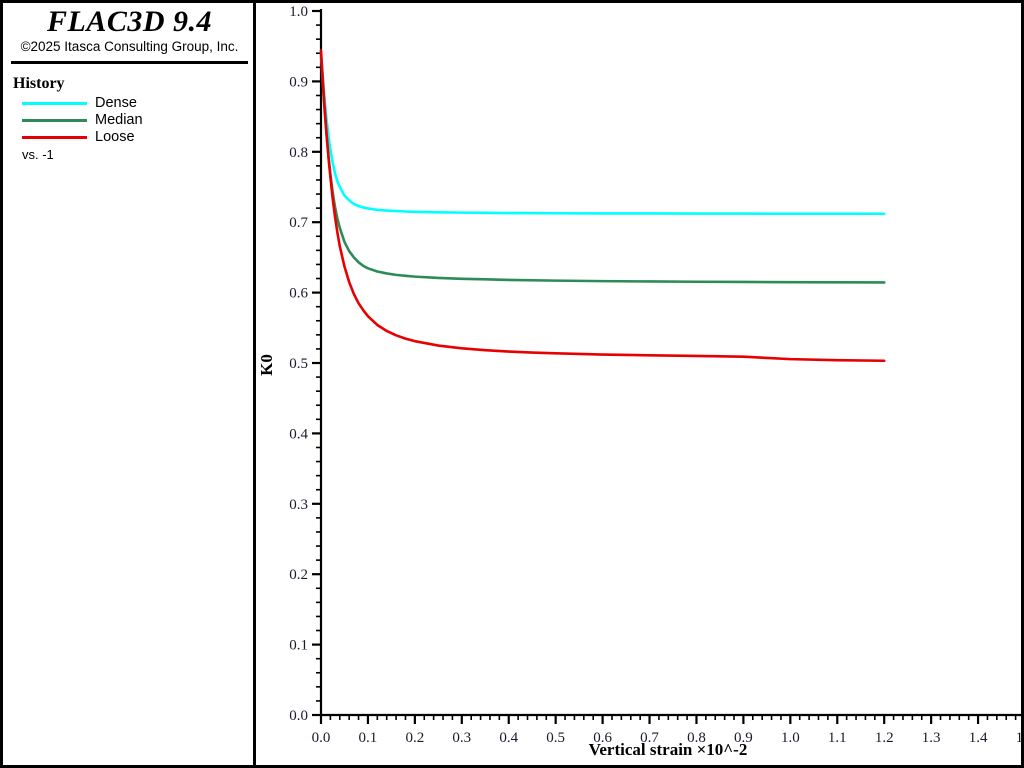  Describe the element at coordinates (602, 738) in the screenshot. I see `x-tick-label: 0.6` at that location.